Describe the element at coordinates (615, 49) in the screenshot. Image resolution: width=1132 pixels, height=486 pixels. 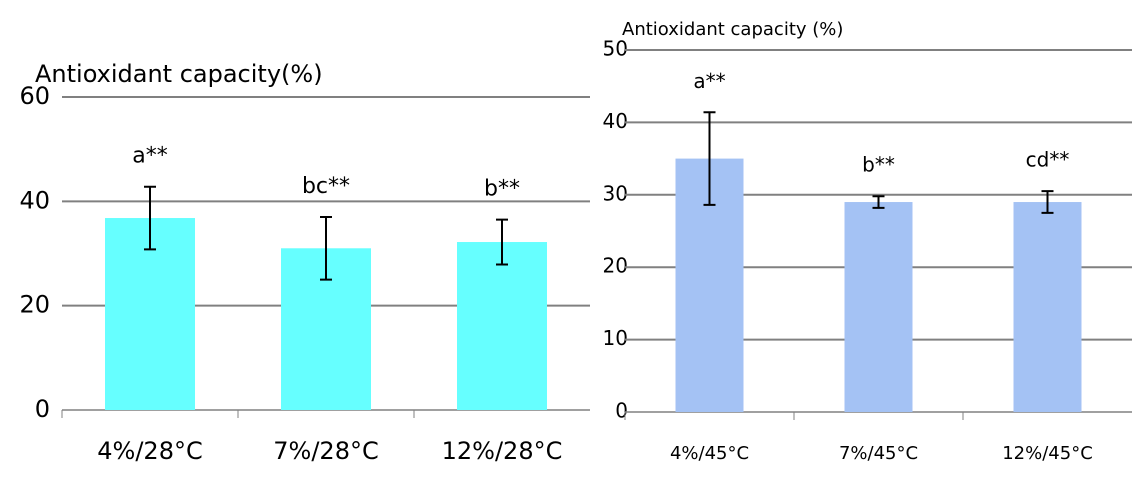
I see `y-tick-label: 50` at that location.